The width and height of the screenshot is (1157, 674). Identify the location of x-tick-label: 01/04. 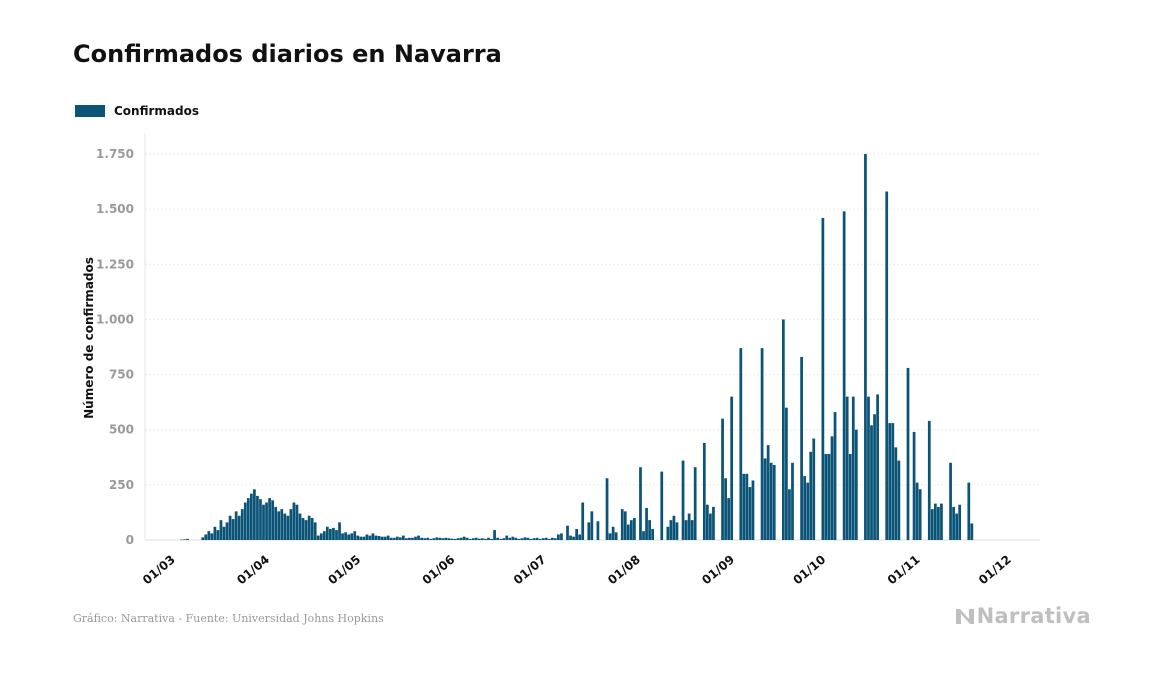
(253, 569).